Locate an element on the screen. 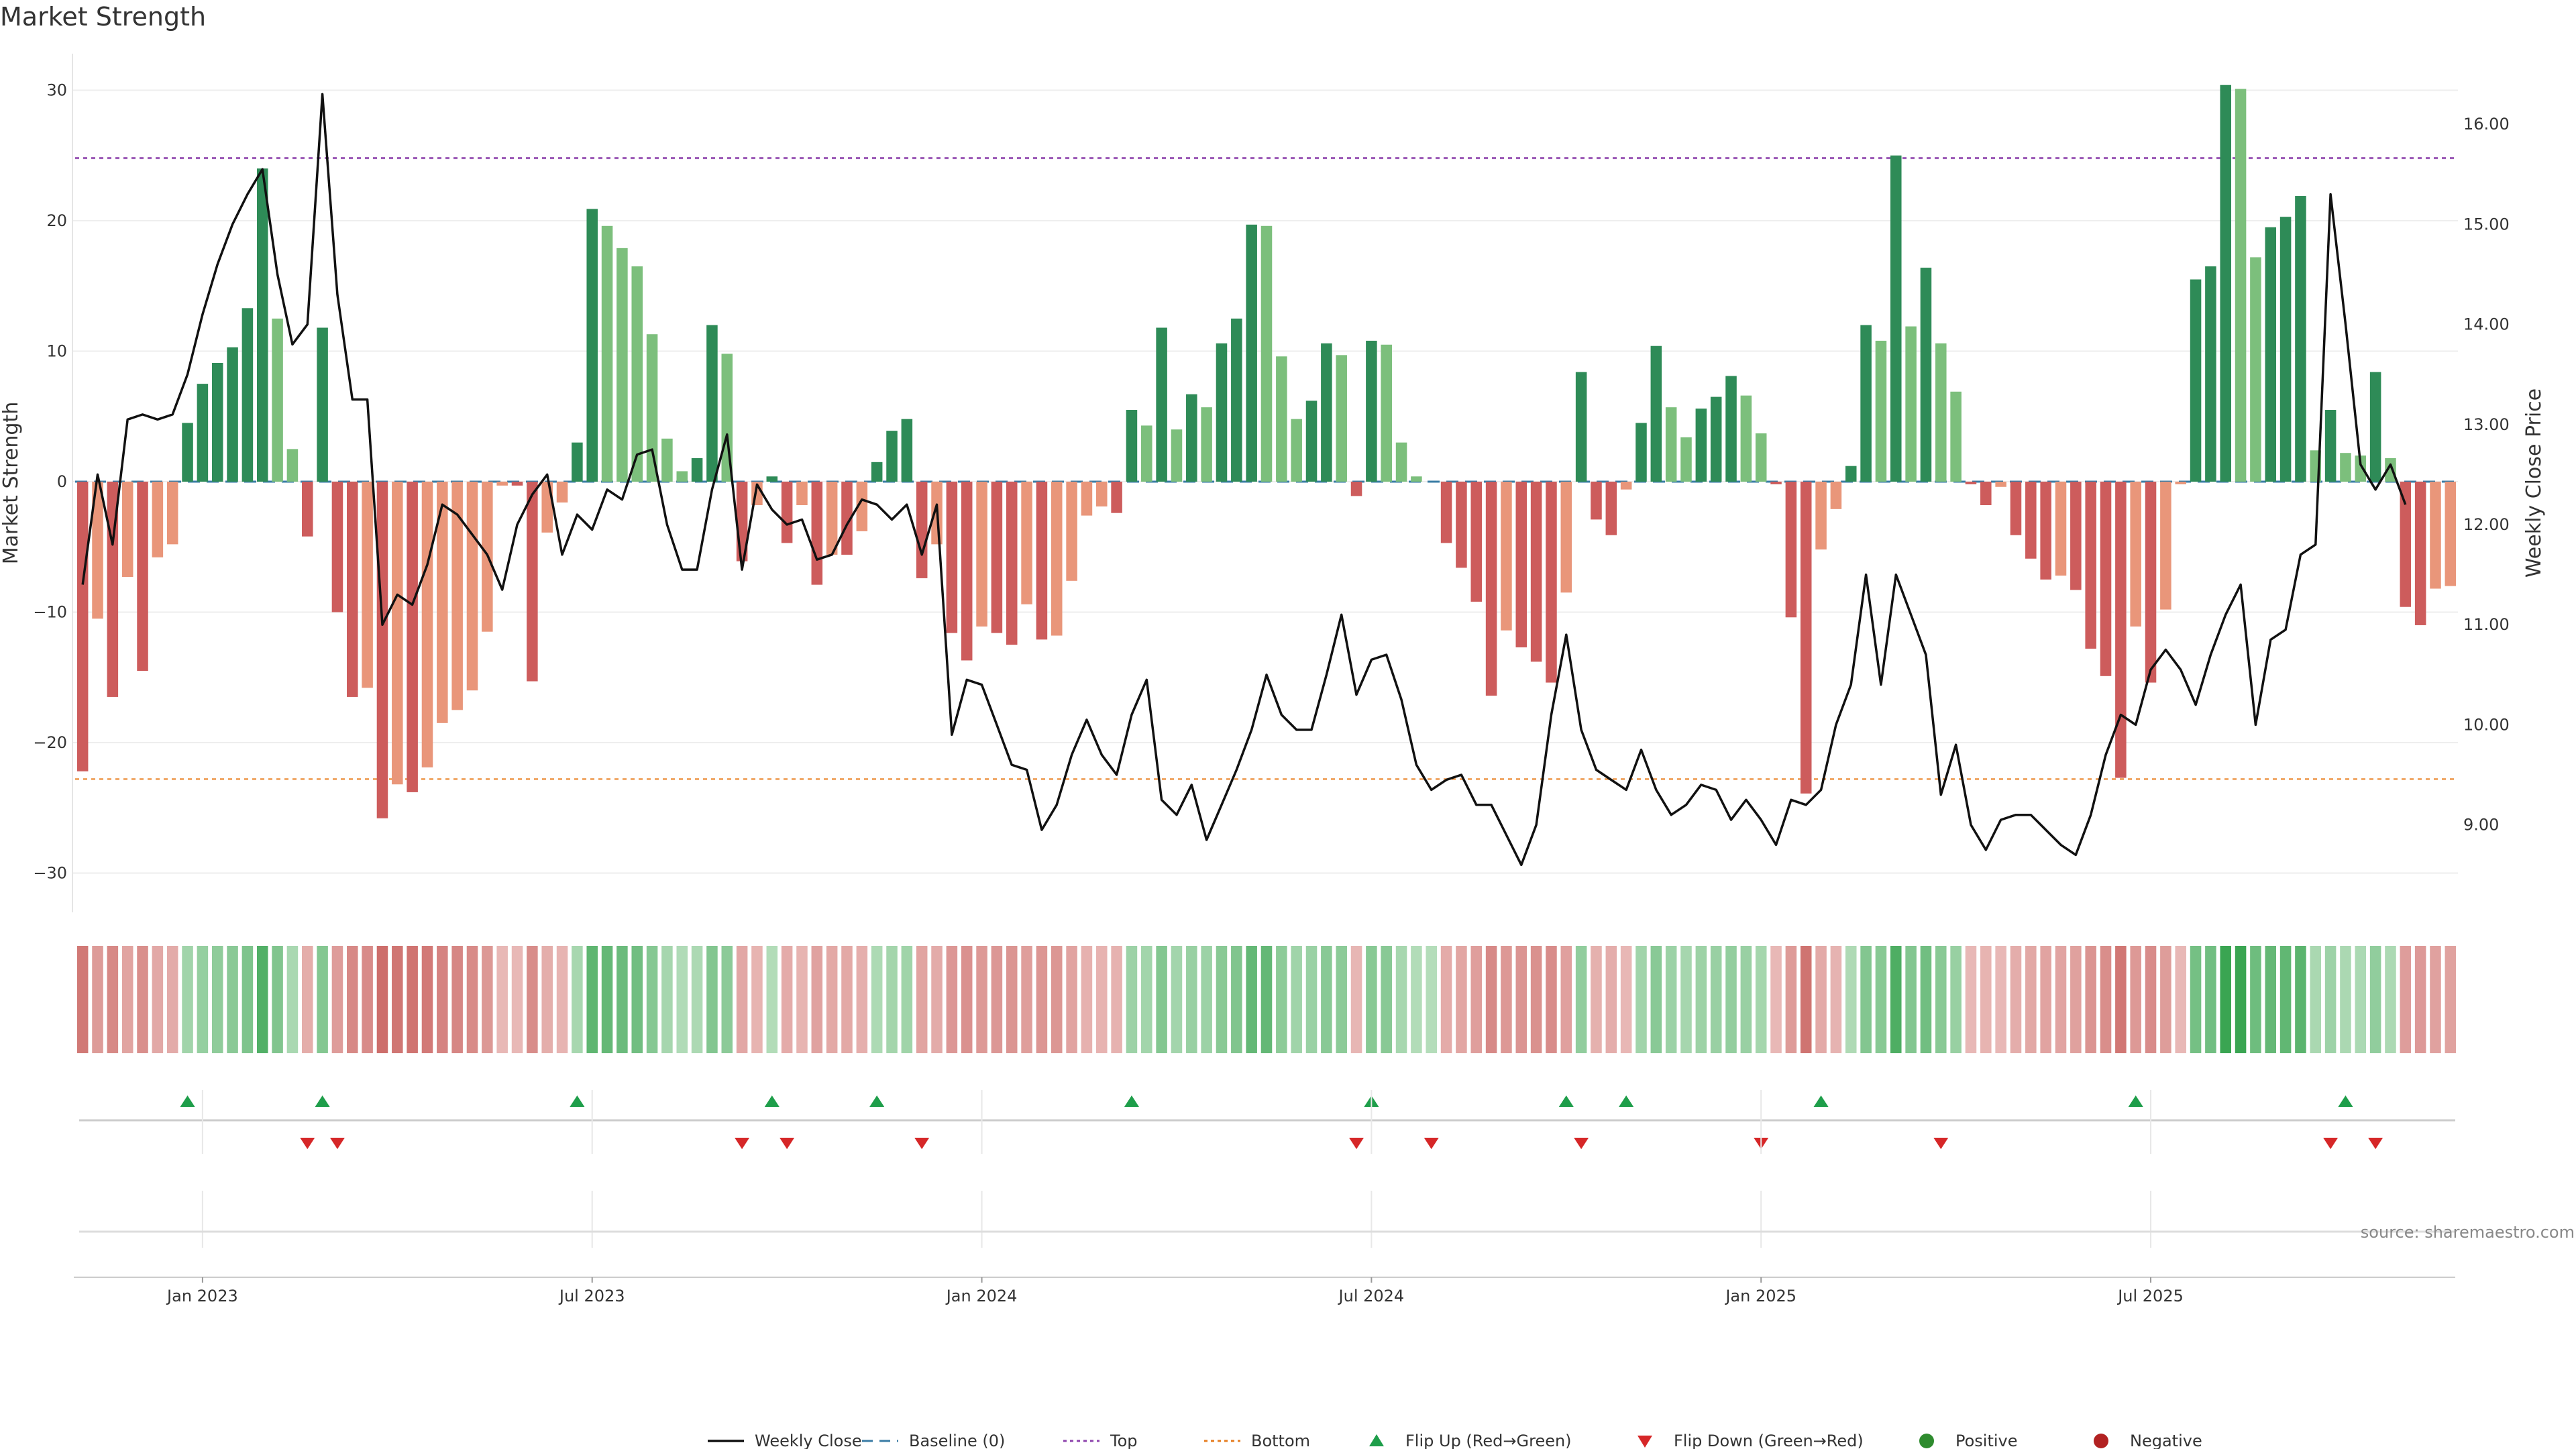 Image resolution: width=2576 pixels, height=1449 pixels. legend-swatch-triangle-down is located at coordinates (1645, 1442).